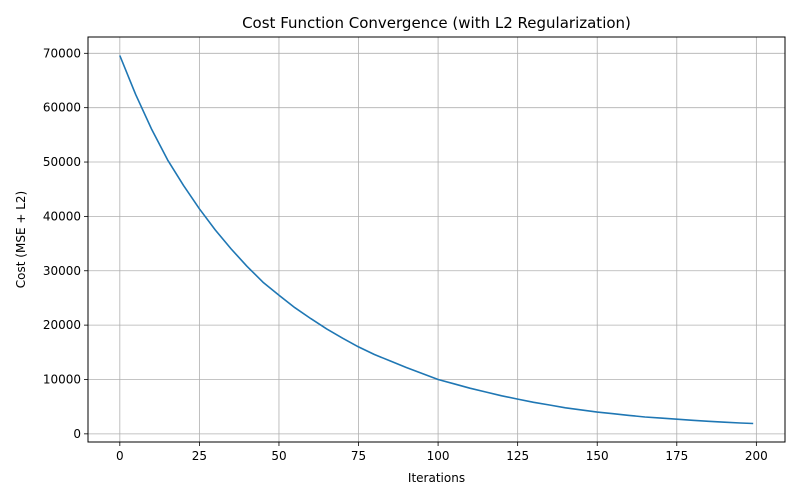 Image resolution: width=800 pixels, height=500 pixels. What do you see at coordinates (62, 162) in the screenshot?
I see `y-tick-label: 50000` at bounding box center [62, 162].